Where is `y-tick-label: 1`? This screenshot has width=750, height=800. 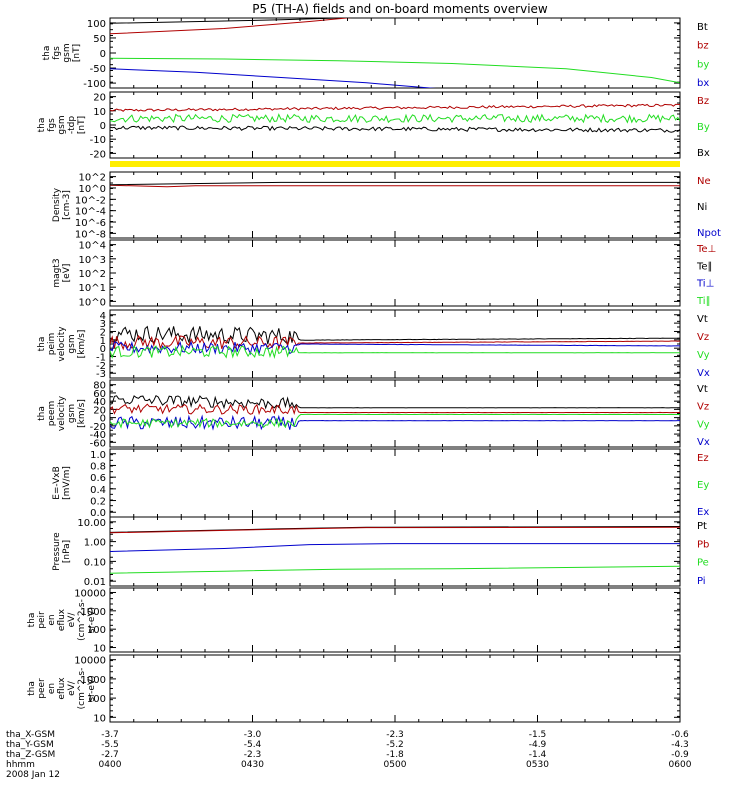
y-tick-label: 1 is located at coordinates (103, 341).